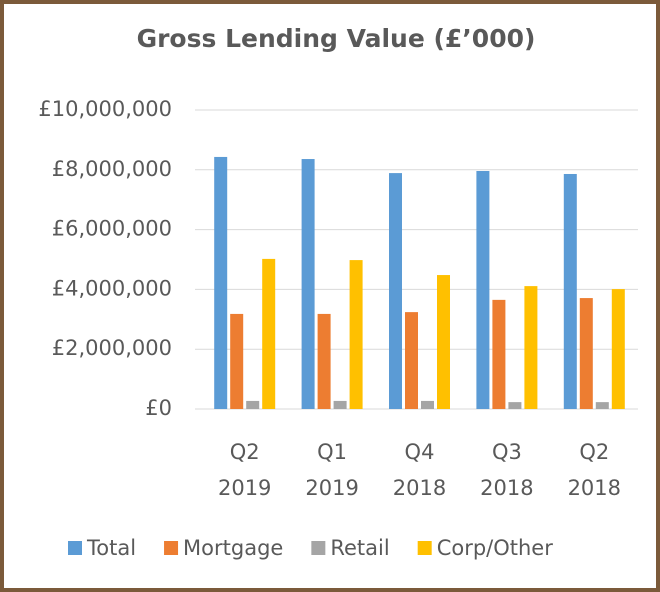 The height and width of the screenshot is (592, 660). What do you see at coordinates (244, 470) in the screenshot?
I see `x-tick-label: Q2 2019` at bounding box center [244, 470].